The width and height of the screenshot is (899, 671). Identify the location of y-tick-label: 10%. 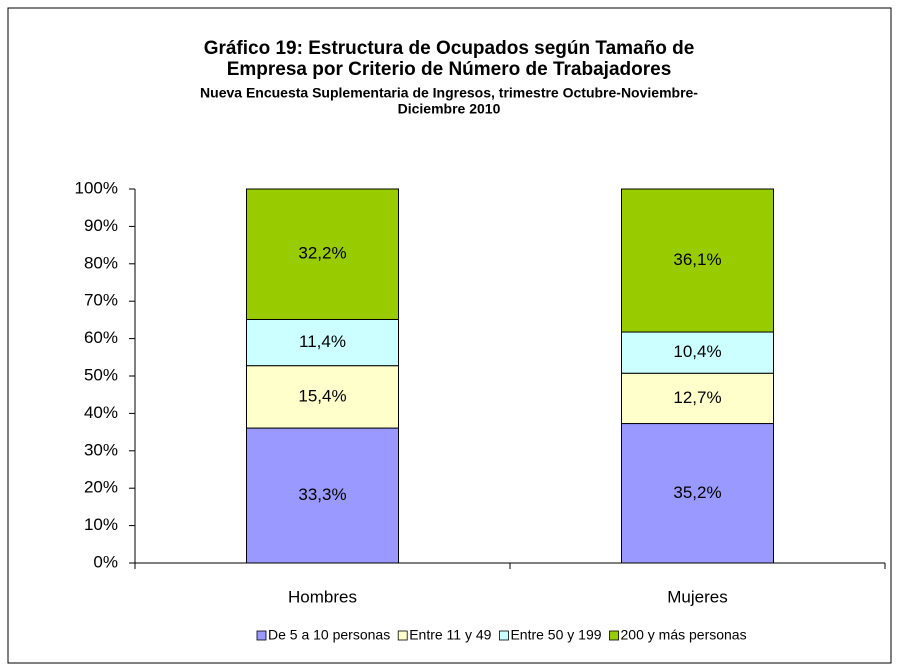
(101, 524).